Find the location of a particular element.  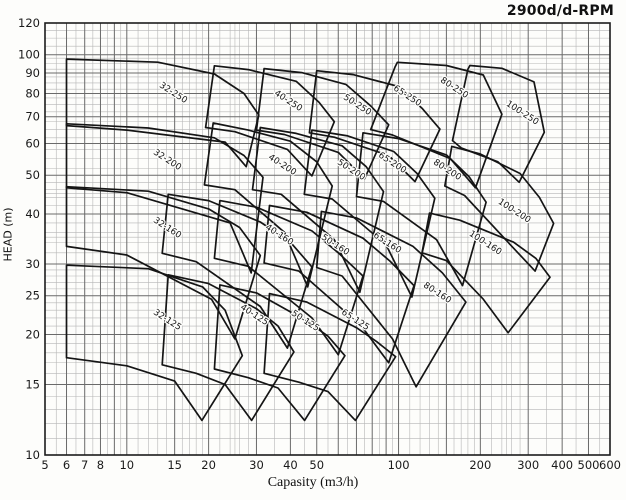

envelope-label-50-200: 50-200 is located at coordinates (351, 171).